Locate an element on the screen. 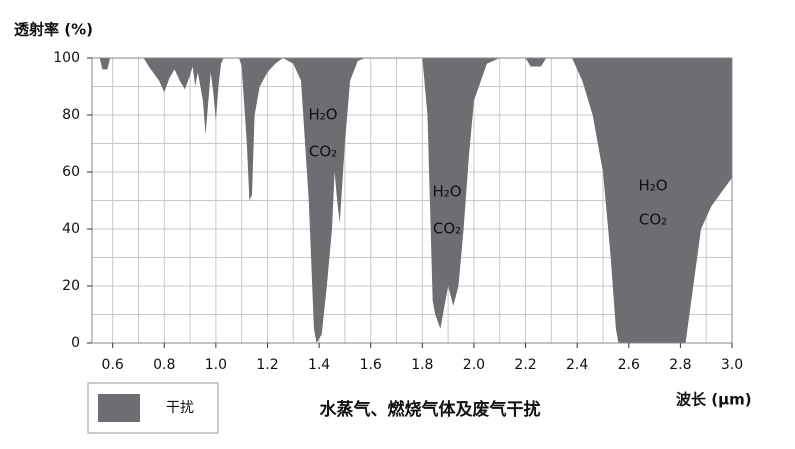 The width and height of the screenshot is (795, 449). x-tick-label: 2.8 is located at coordinates (680, 365).